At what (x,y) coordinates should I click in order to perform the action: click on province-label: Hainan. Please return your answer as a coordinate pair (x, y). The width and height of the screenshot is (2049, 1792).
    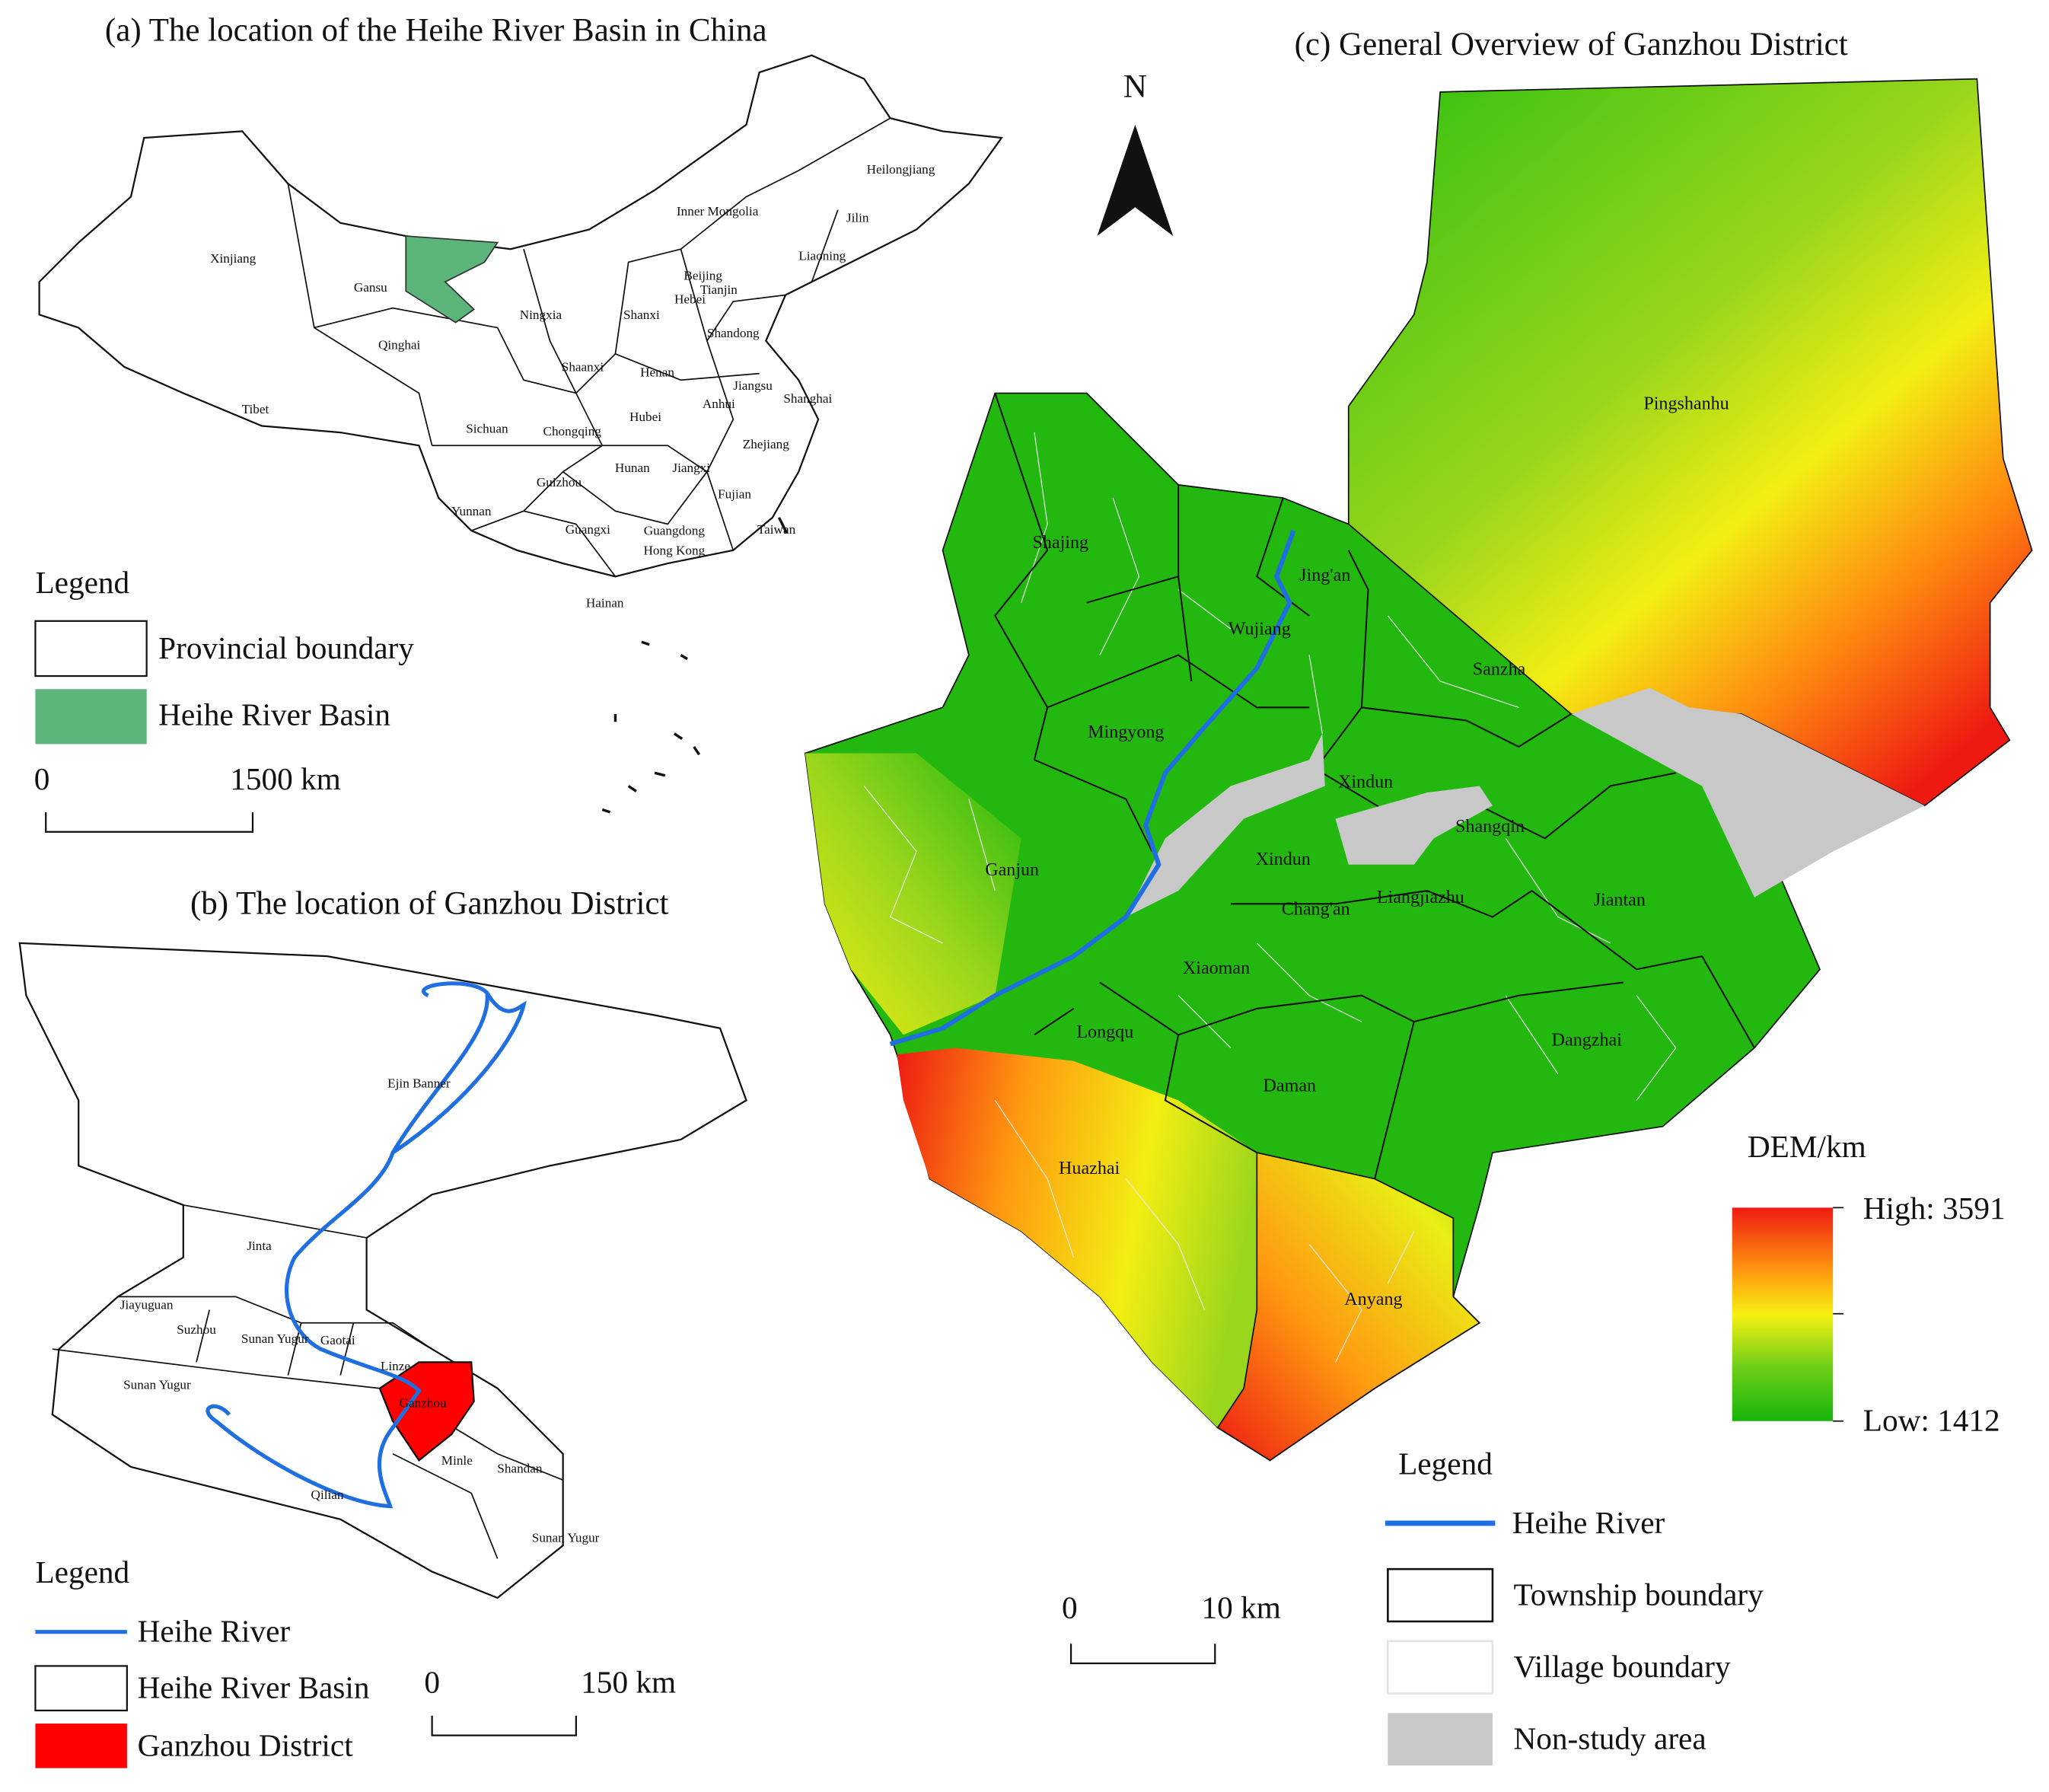
    Looking at the image, I should click on (605, 602).